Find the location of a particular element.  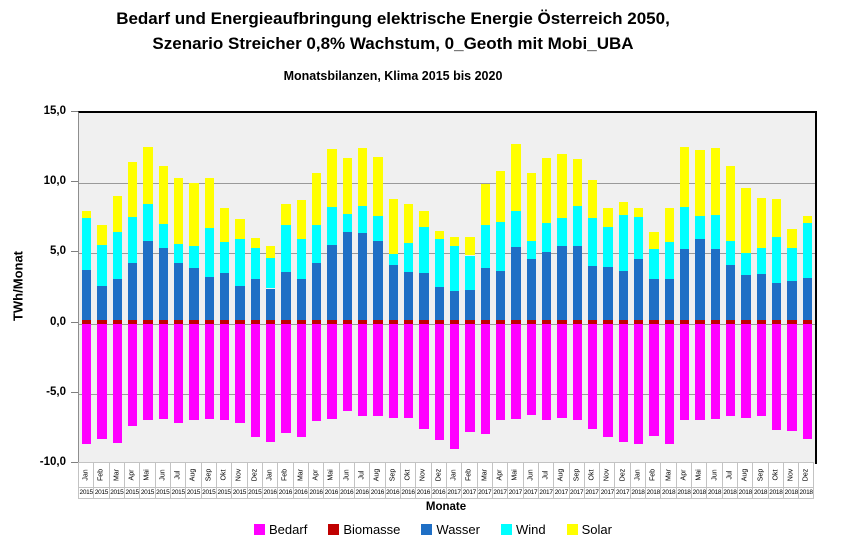

x-tick-month-text: Mai is located at coordinates (699, 475).